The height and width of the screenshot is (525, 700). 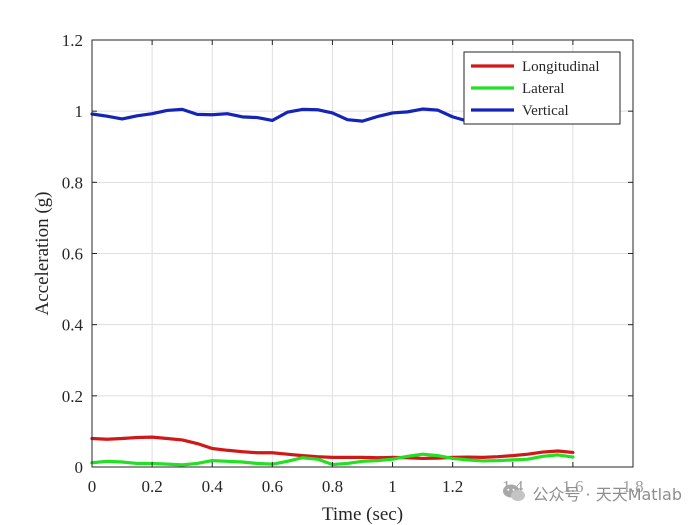 What do you see at coordinates (73, 325) in the screenshot?
I see `y-tick-label: 0.4` at bounding box center [73, 325].